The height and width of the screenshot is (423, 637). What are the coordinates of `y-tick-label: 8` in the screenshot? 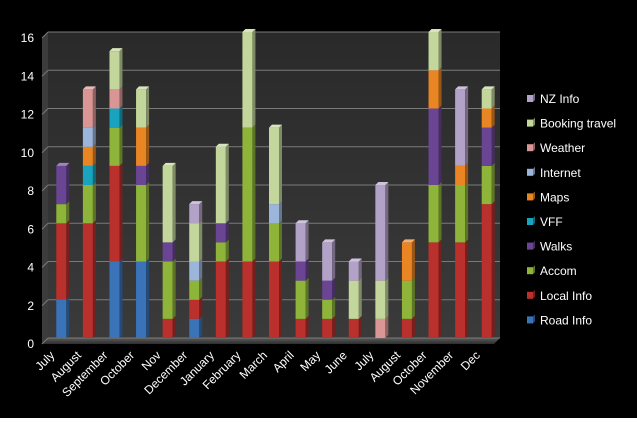 It's located at (30, 191).